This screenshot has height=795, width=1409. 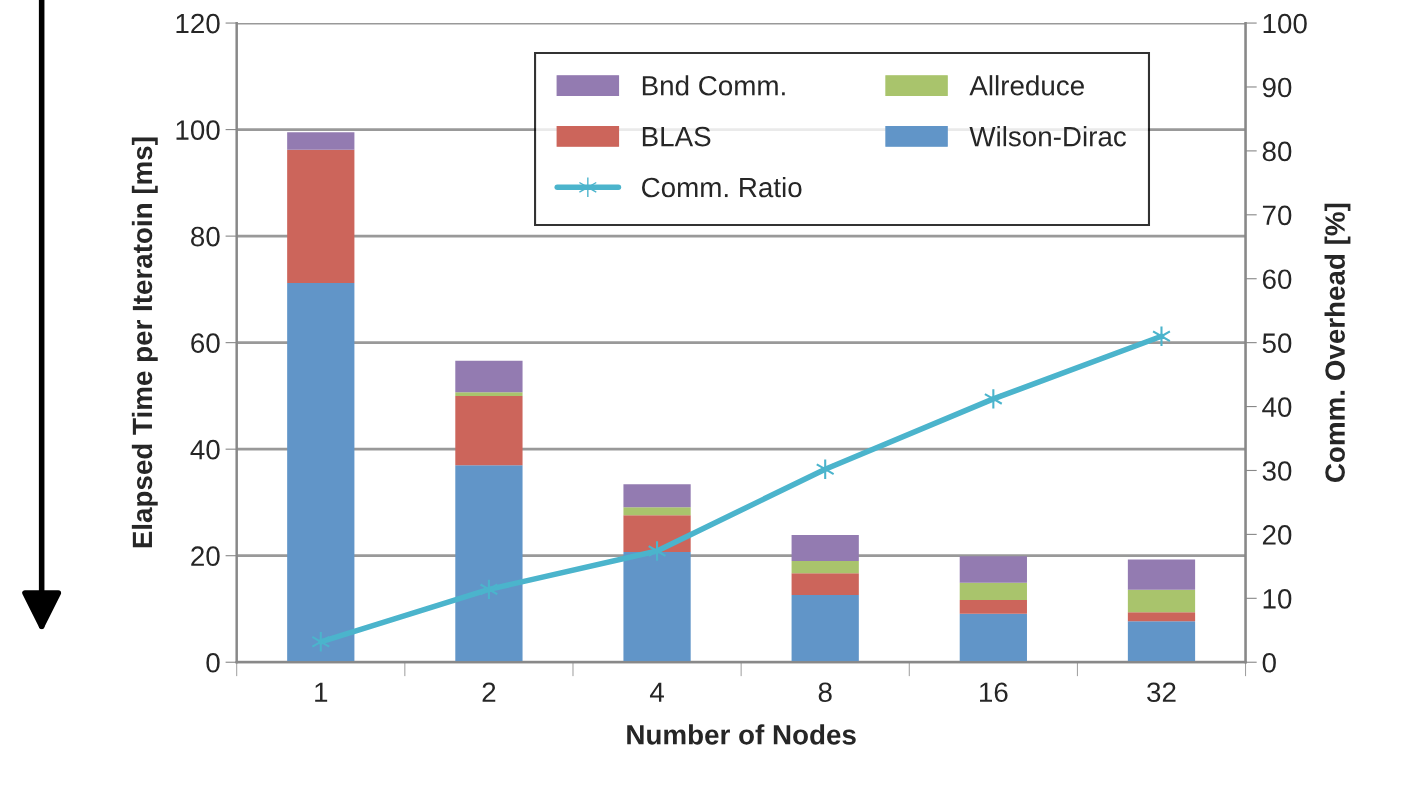 I want to click on y-axis-title: Elapsed Time per Iteratoin [ms], so click(x=144, y=342).